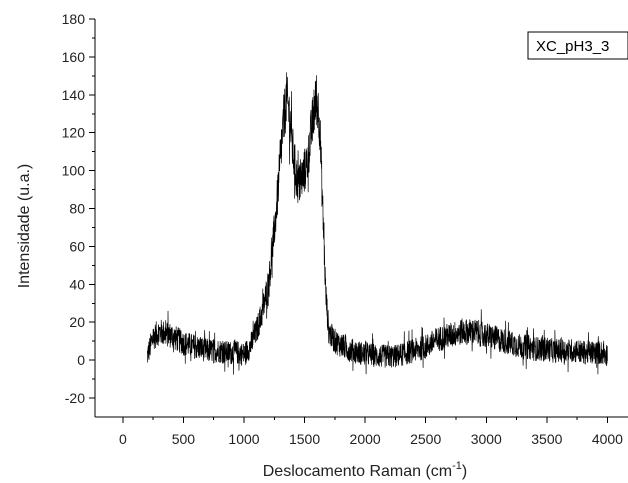 The image size is (628, 483). I want to click on x-tick-label: 2500, so click(425, 439).